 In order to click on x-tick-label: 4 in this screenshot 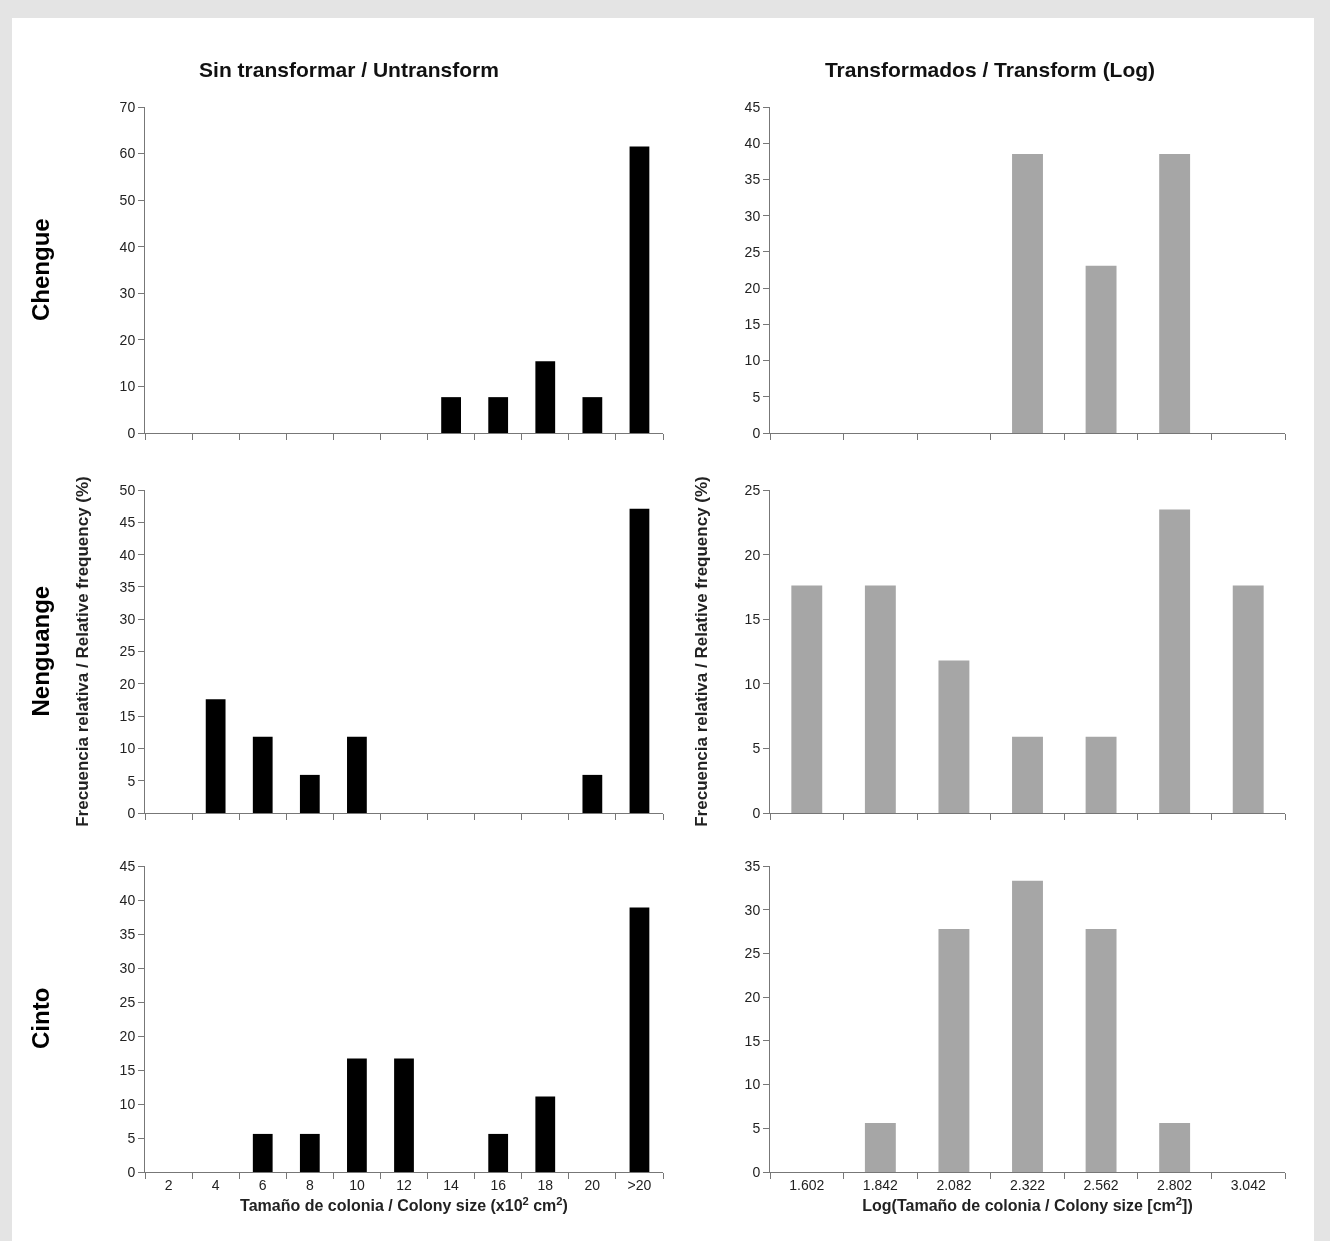, I will do `click(215, 1184)`.